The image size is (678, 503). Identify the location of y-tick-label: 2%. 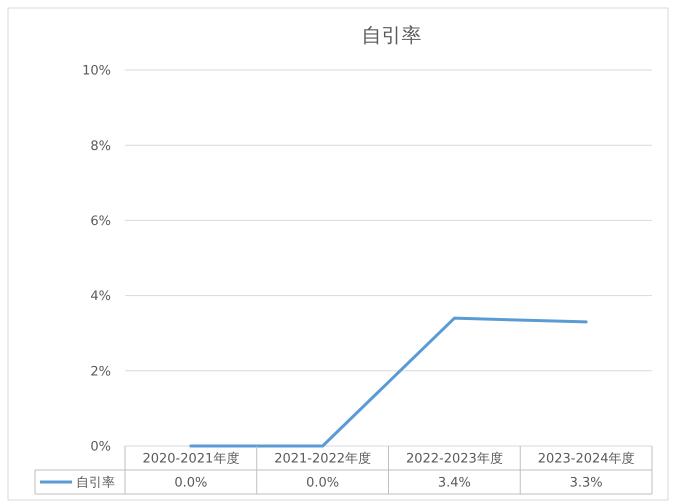
(100, 372).